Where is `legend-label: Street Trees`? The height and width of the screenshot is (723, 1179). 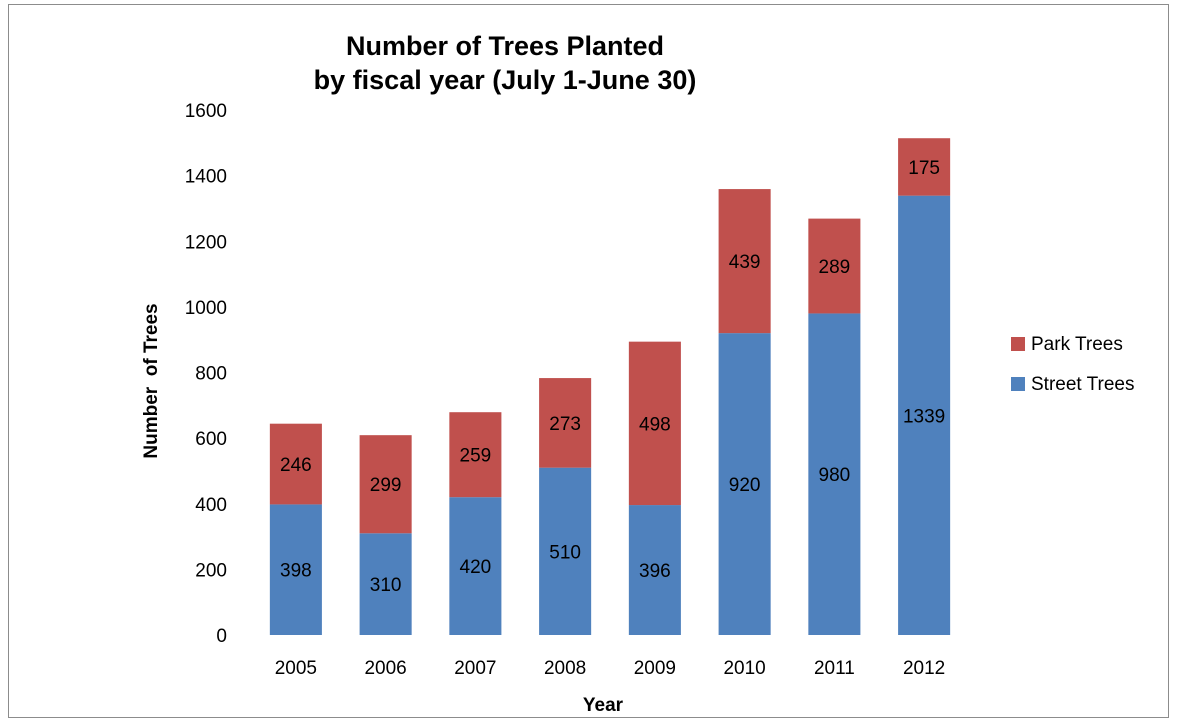 legend-label: Street Trees is located at coordinates (1083, 384).